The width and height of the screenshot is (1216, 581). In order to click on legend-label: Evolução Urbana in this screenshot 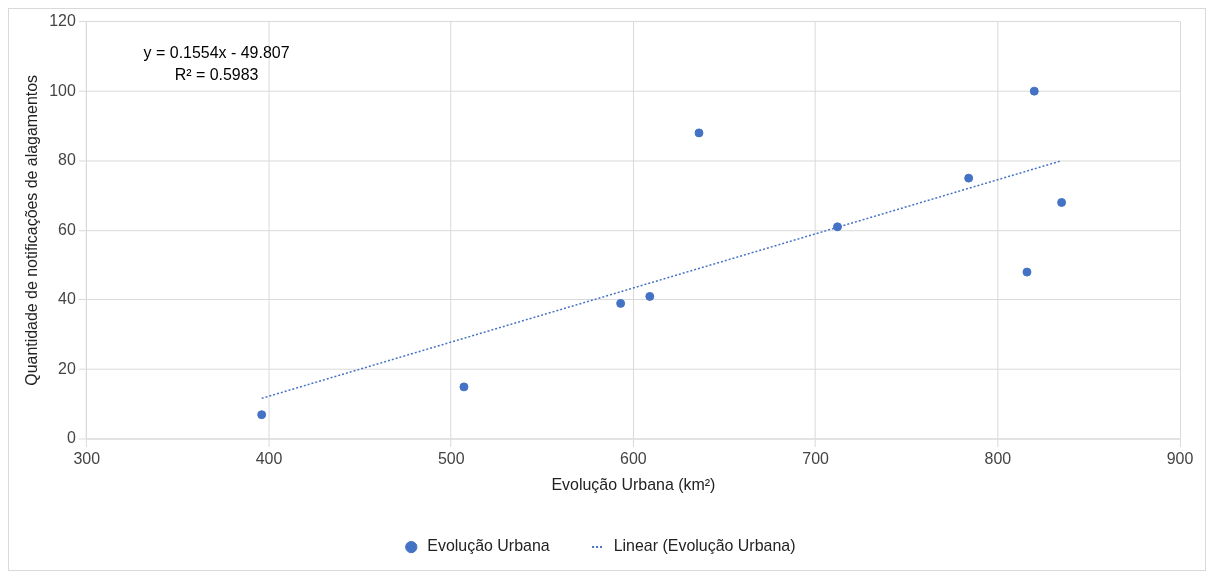, I will do `click(488, 546)`.